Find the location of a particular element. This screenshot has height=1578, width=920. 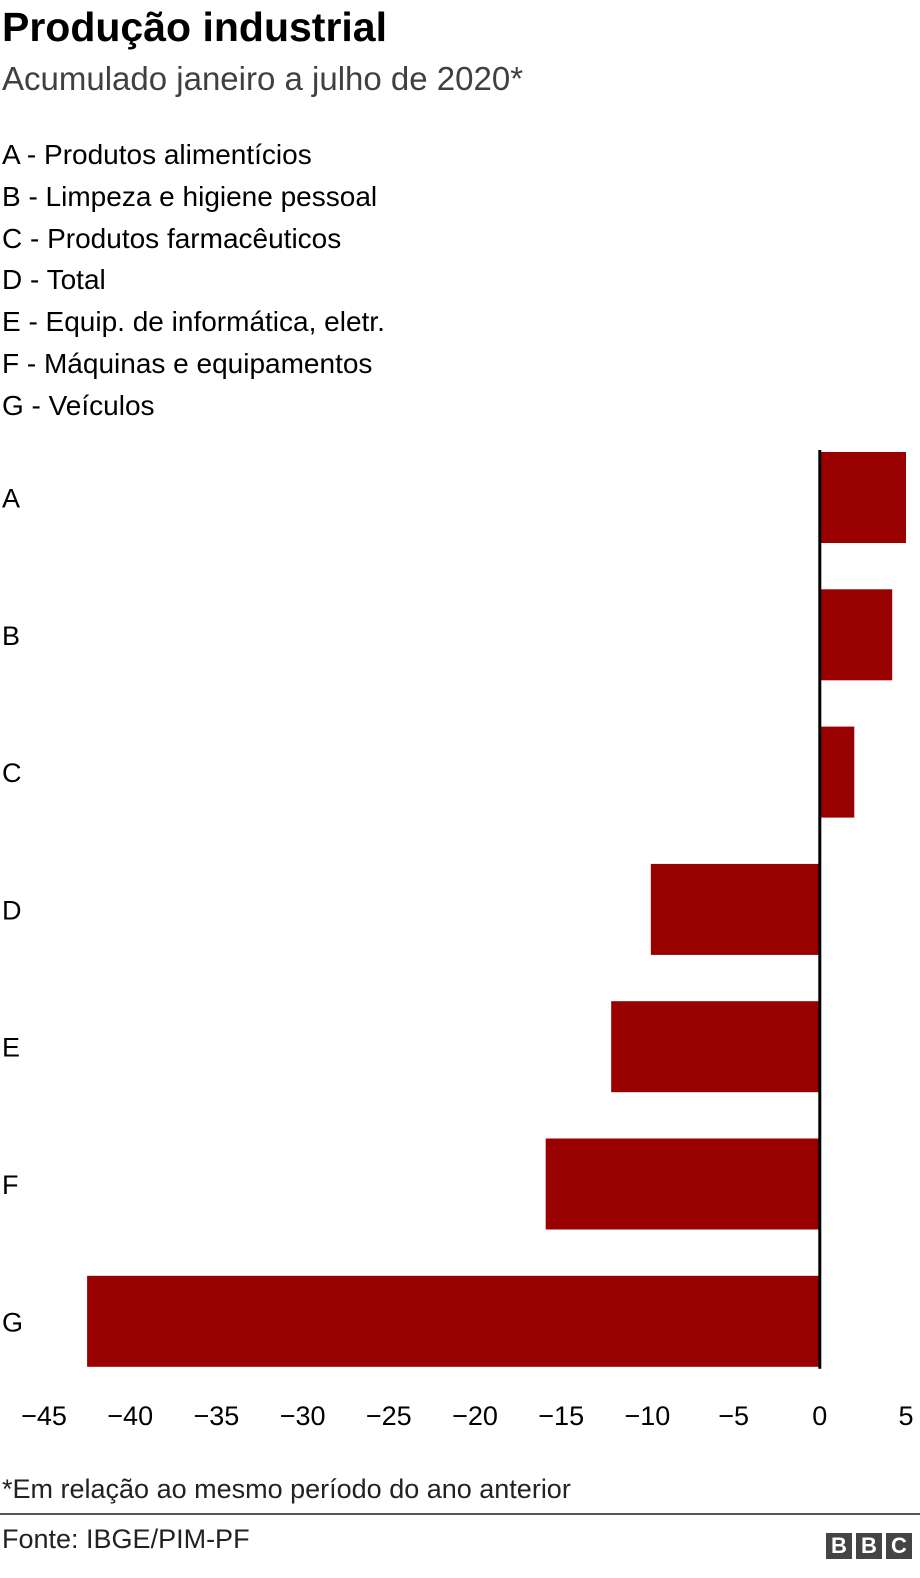

category-label-b: B is located at coordinates (11, 636).